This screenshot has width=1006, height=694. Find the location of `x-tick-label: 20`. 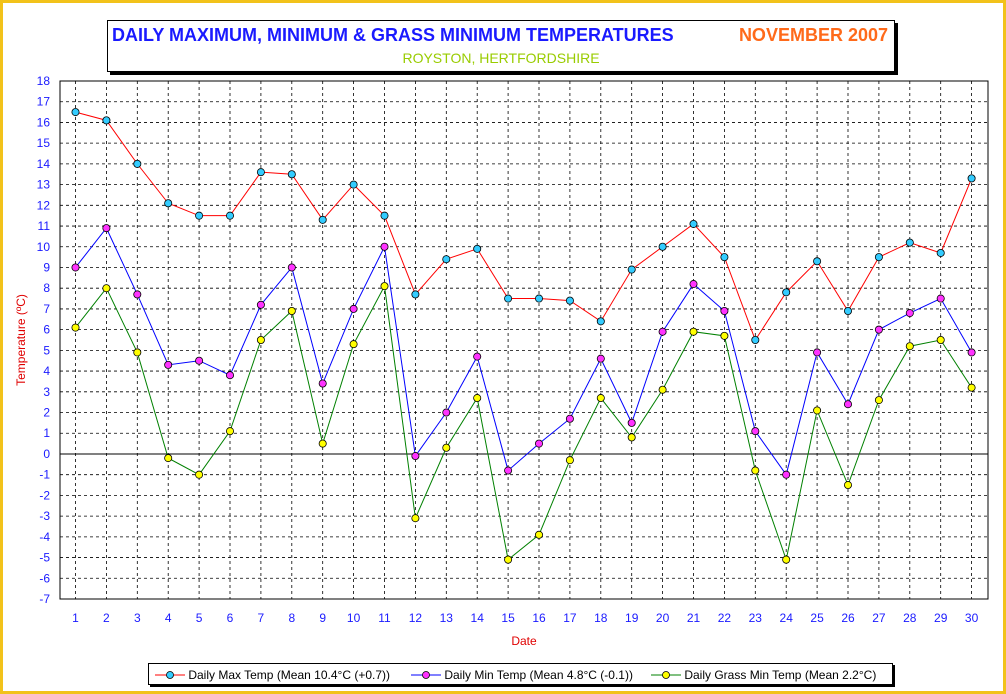

x-tick-label: 20 is located at coordinates (663, 618).